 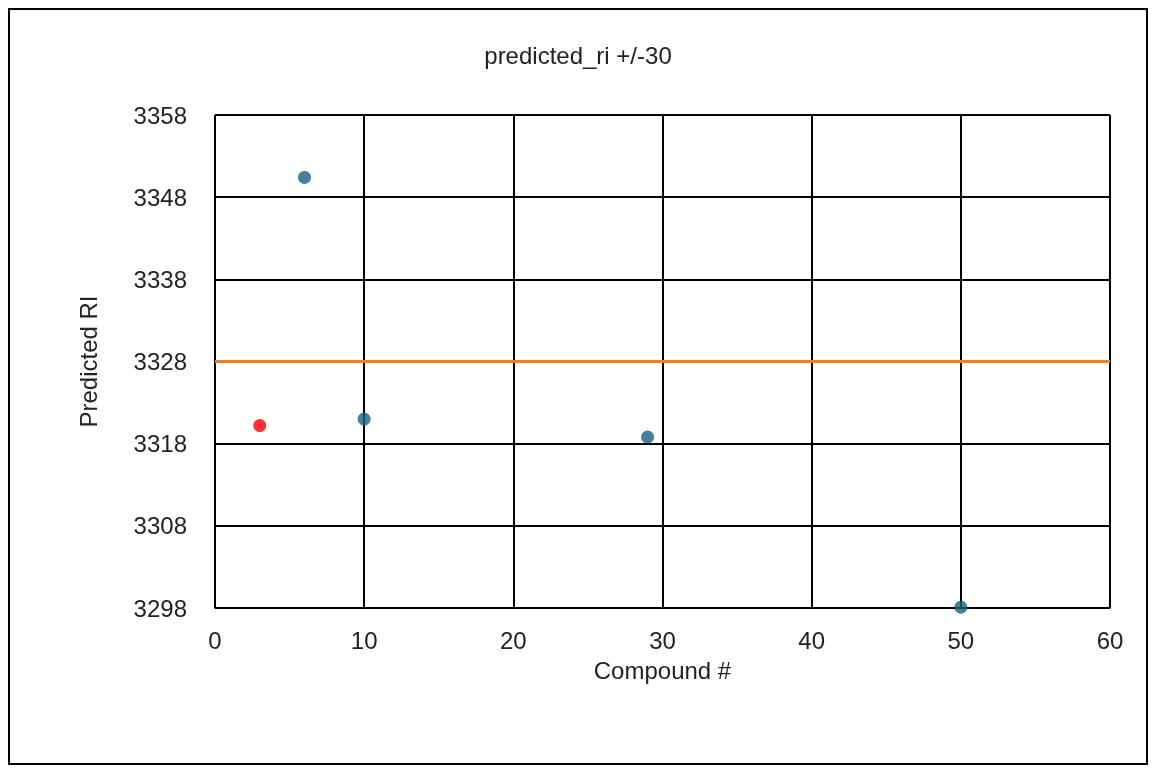 What do you see at coordinates (578, 55) in the screenshot?
I see `chart-title: predicted_ri +/-30` at bounding box center [578, 55].